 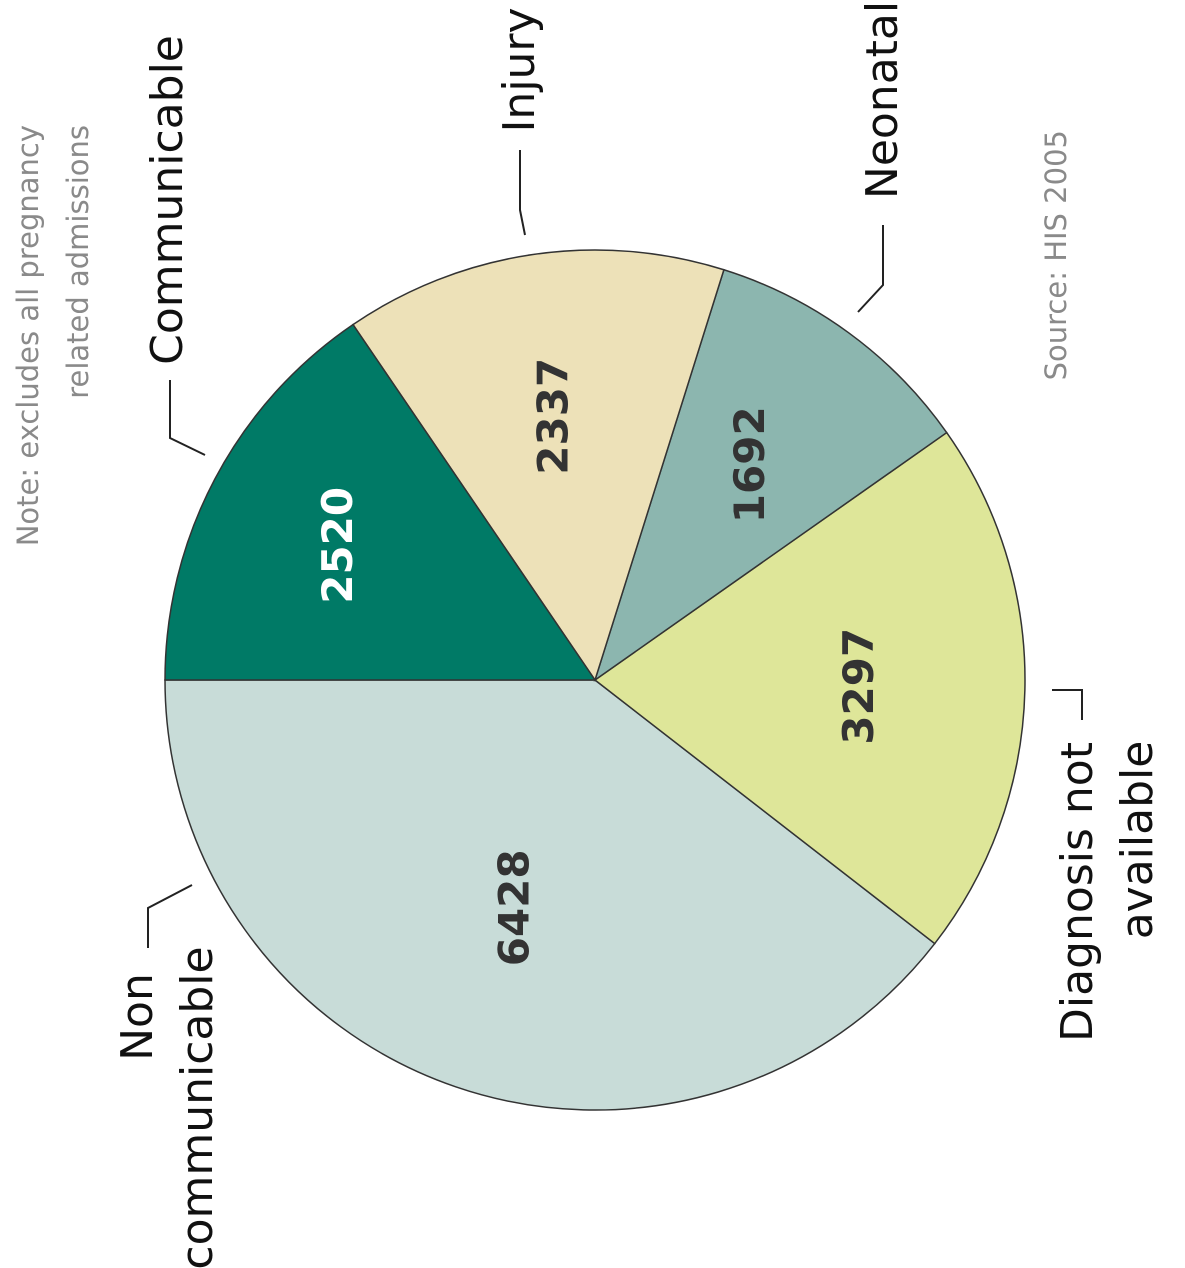 What do you see at coordinates (858, 686) in the screenshot?
I see `value-label: 3297` at bounding box center [858, 686].